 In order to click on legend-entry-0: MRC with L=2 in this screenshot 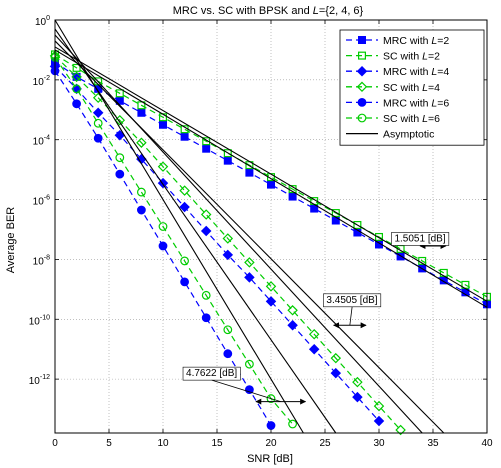, I will do `click(397, 41)`.